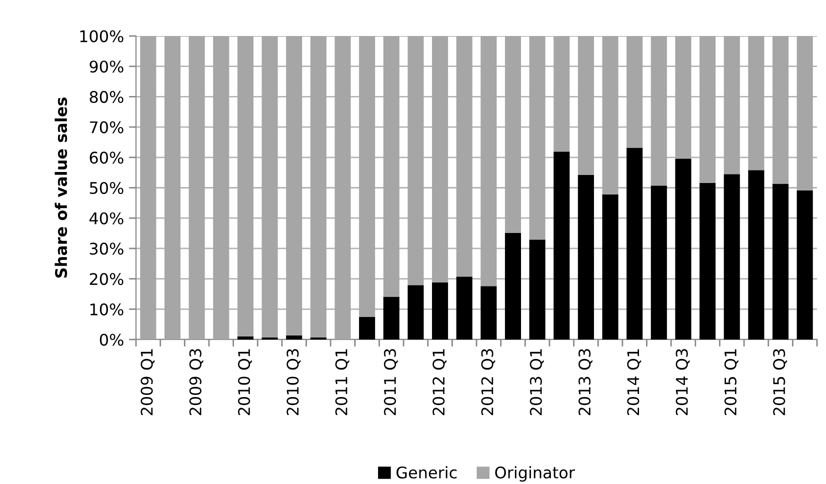 Image resolution: width=826 pixels, height=484 pixels. Describe the element at coordinates (102, 36) in the screenshot. I see `y-tick-label: 100%` at that location.